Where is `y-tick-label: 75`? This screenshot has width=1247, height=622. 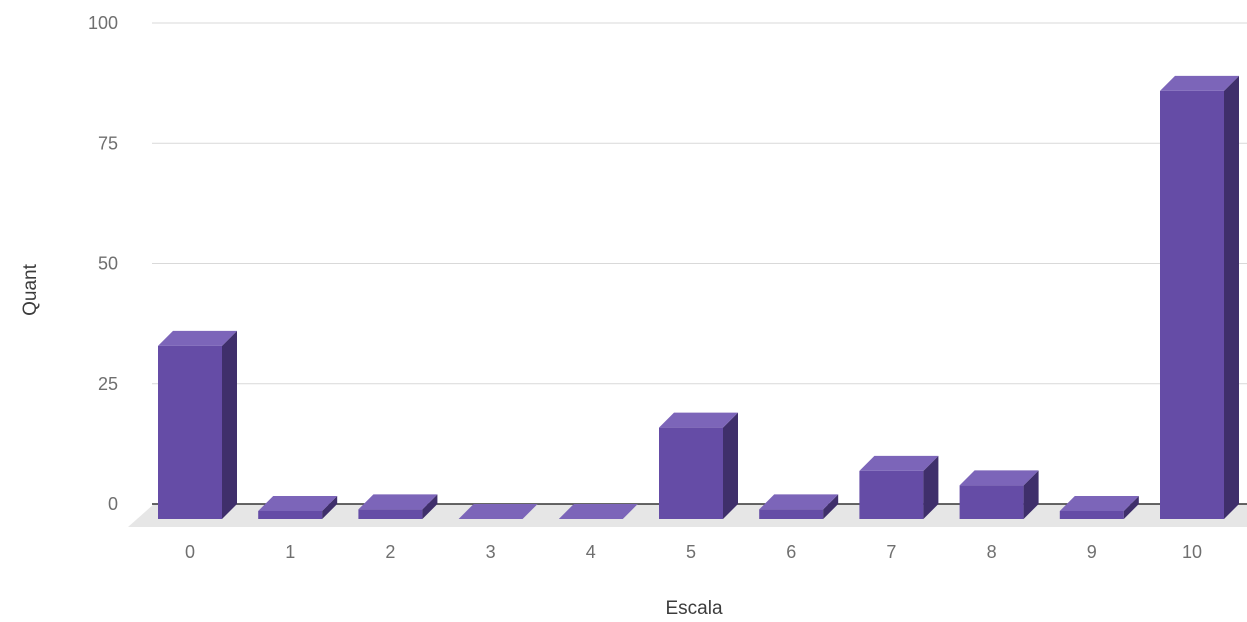
y-tick-label: 75 is located at coordinates (108, 143).